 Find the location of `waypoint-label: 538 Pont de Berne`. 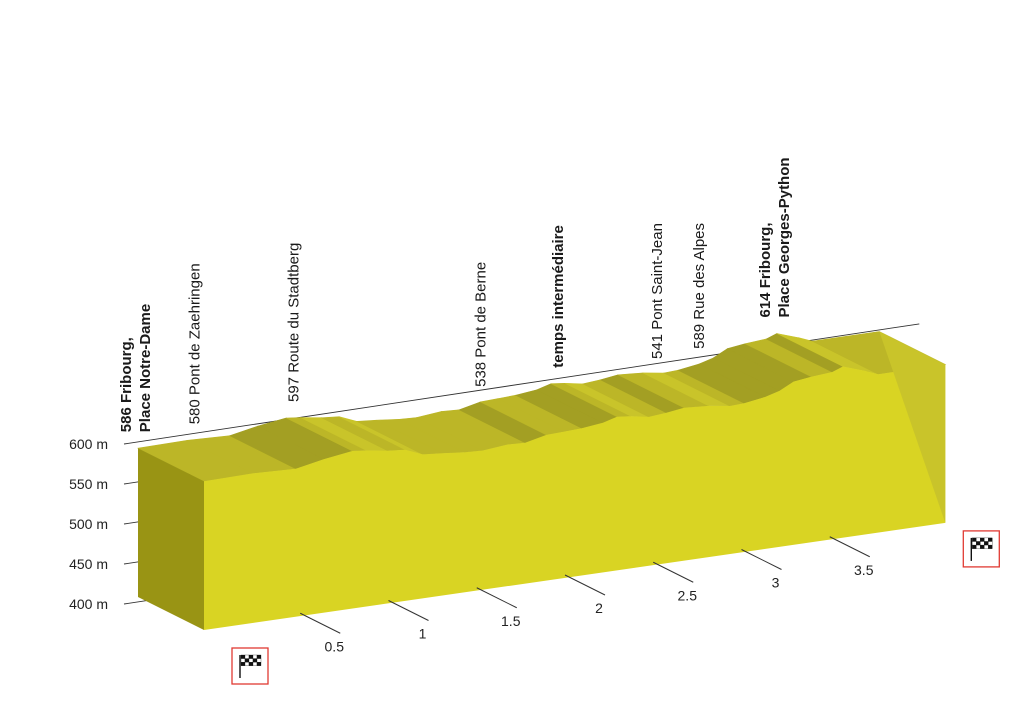

waypoint-label: 538 Pont de Berne is located at coordinates (480, 324).